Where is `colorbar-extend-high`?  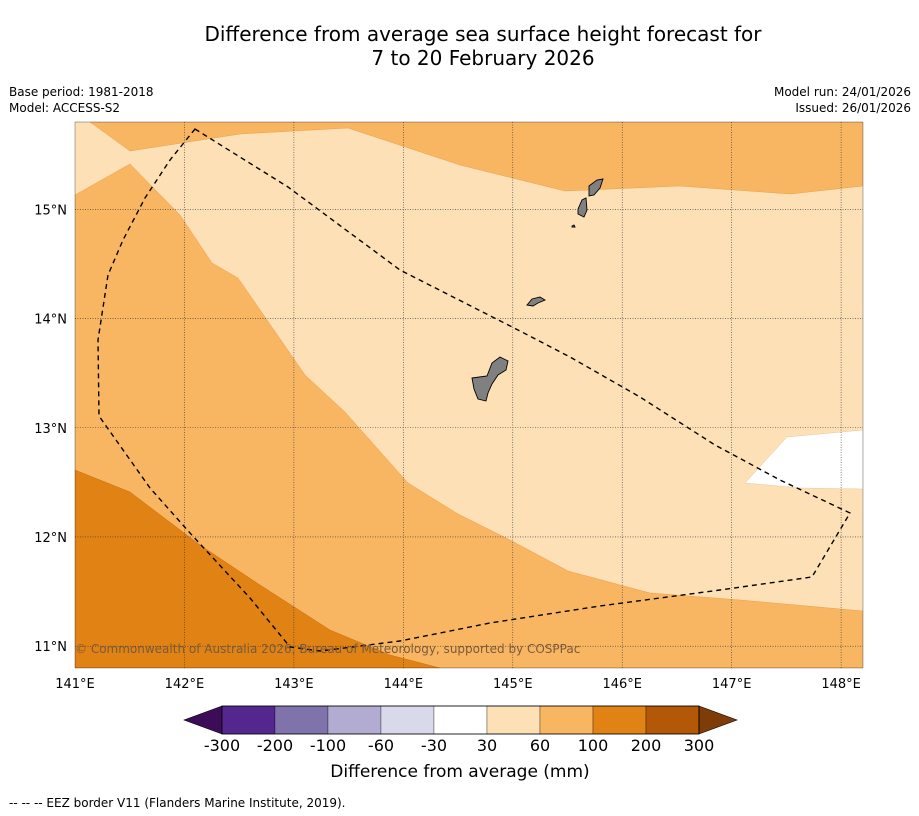 colorbar-extend-high is located at coordinates (718, 720).